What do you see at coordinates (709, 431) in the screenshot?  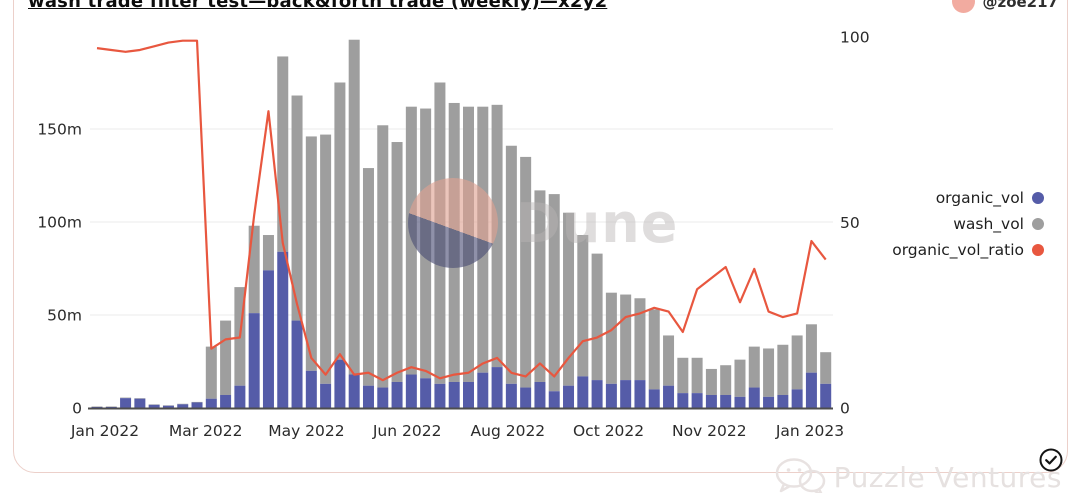 I see `svg-text: Nov 2022` at bounding box center [709, 431].